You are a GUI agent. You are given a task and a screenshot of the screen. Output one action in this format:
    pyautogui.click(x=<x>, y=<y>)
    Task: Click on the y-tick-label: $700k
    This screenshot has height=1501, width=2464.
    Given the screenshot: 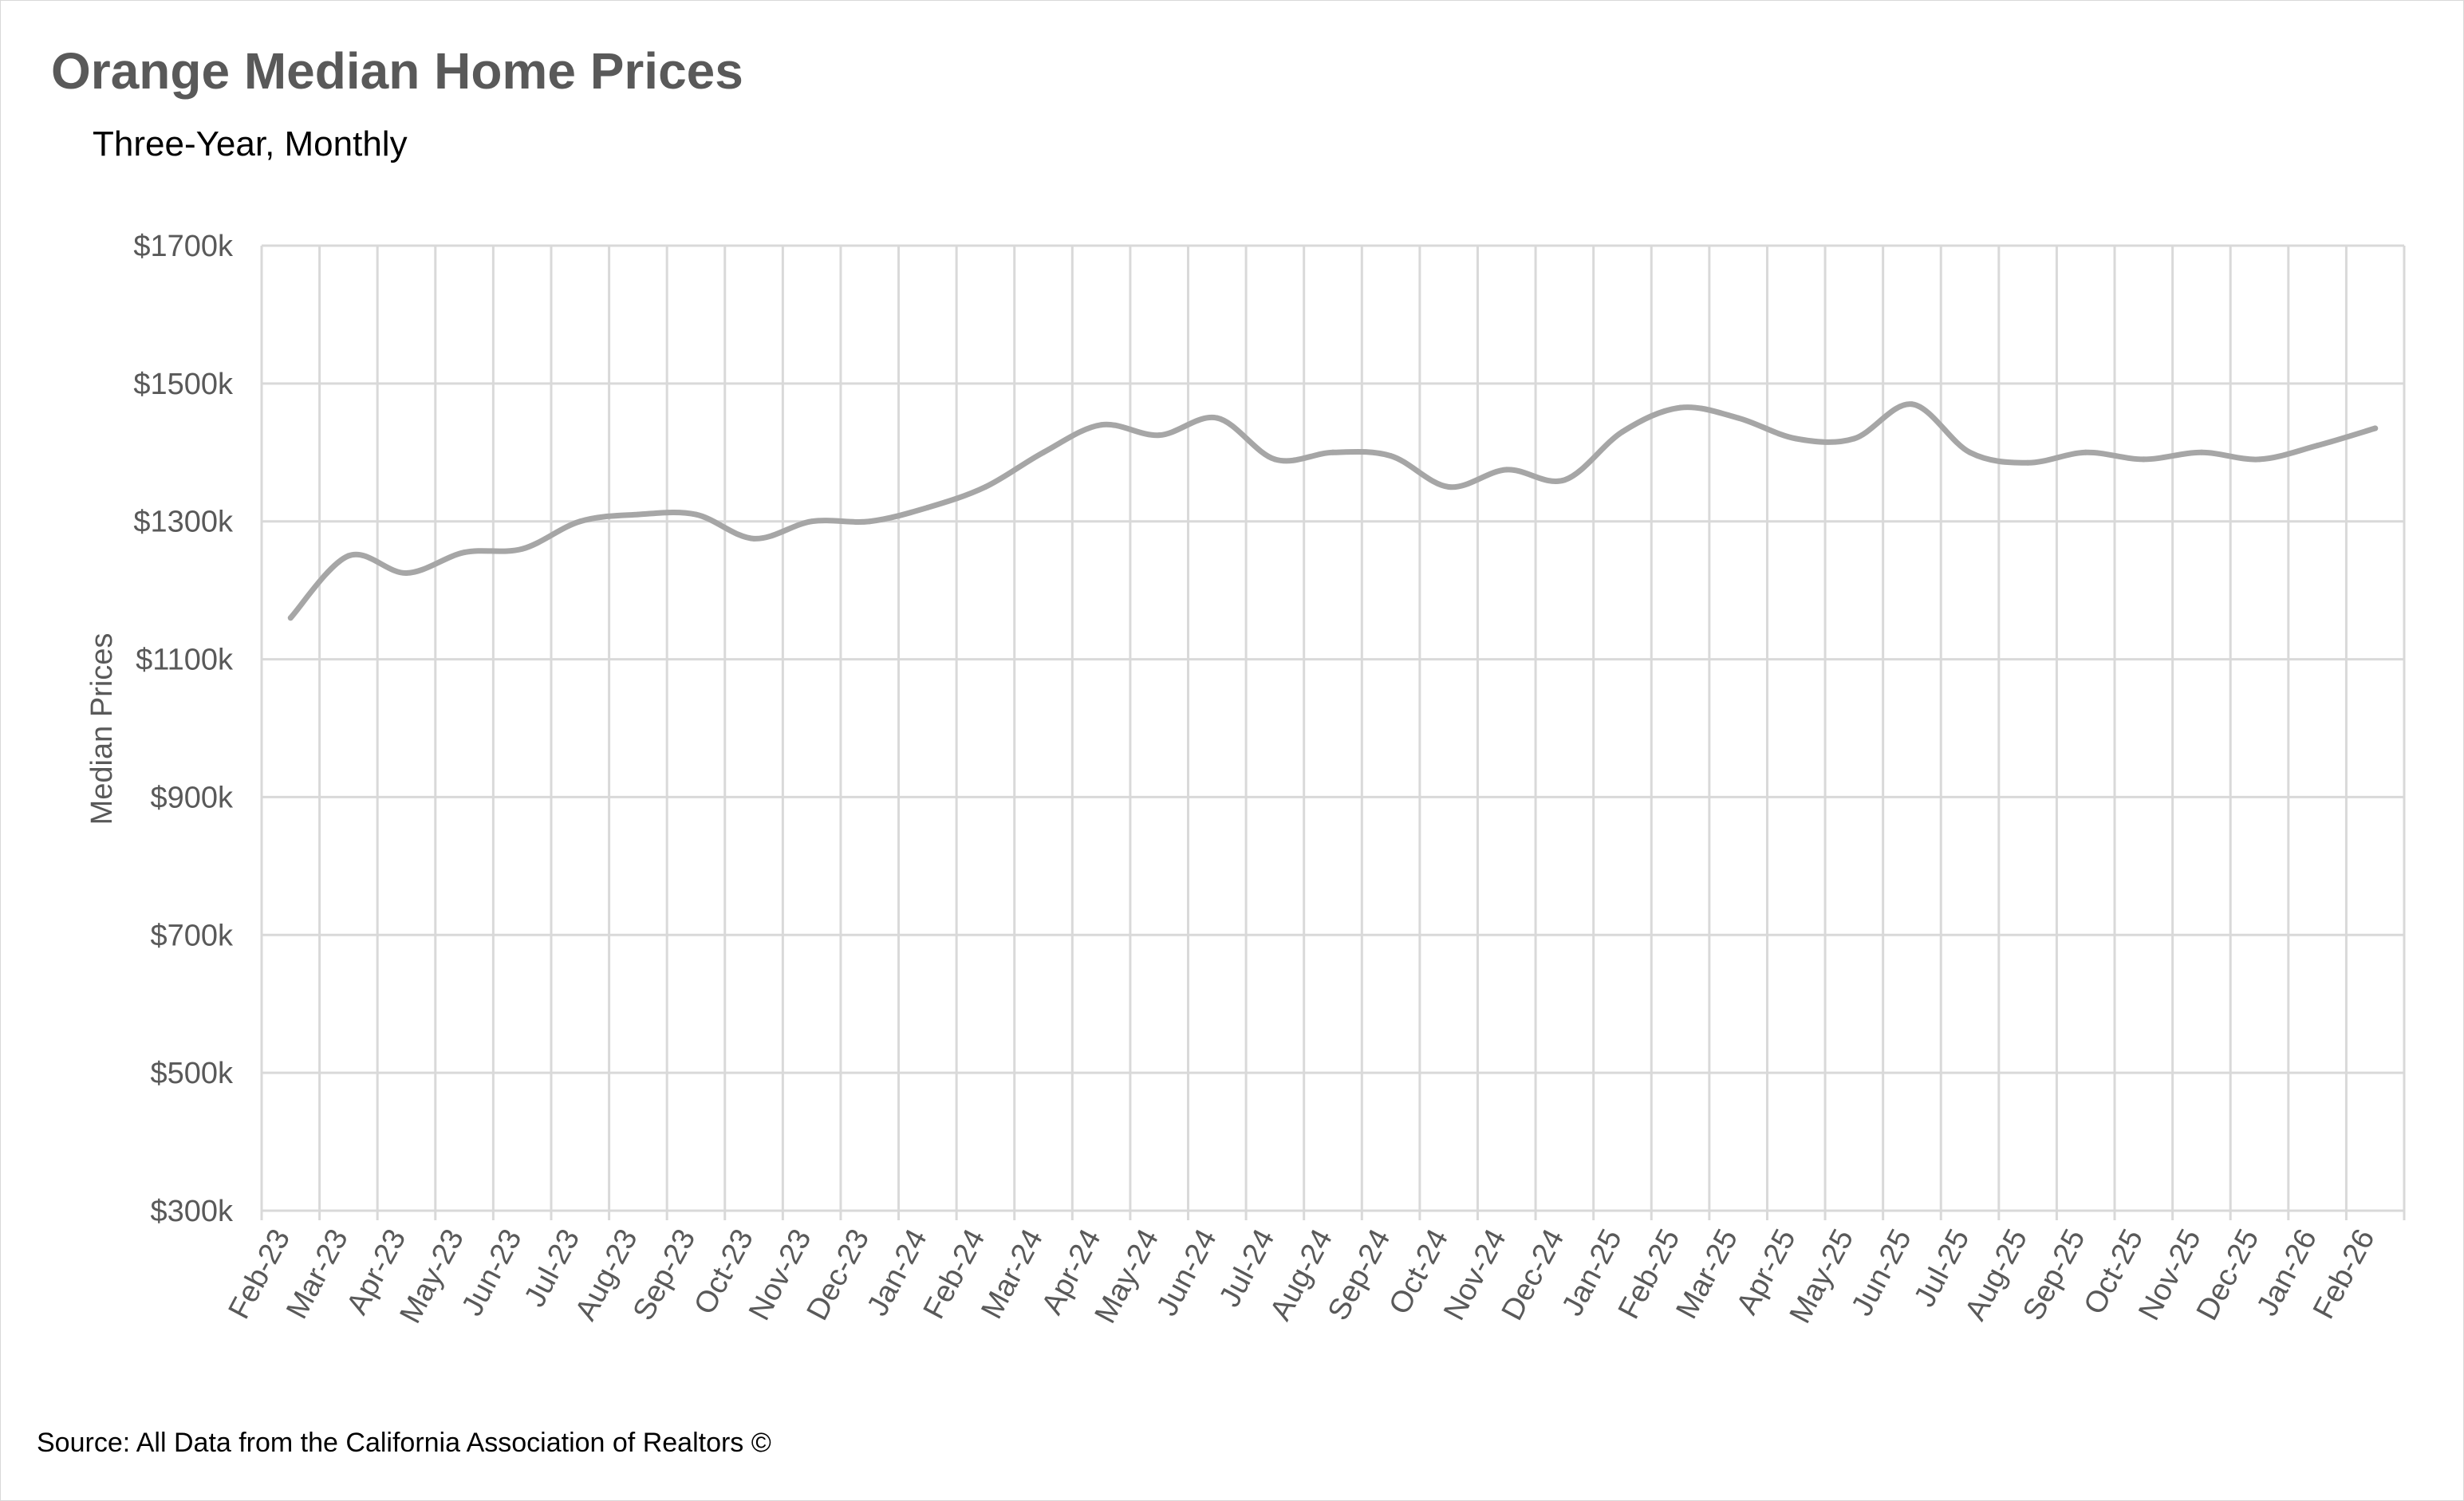 What is the action you would take?
    pyautogui.click(x=192, y=935)
    